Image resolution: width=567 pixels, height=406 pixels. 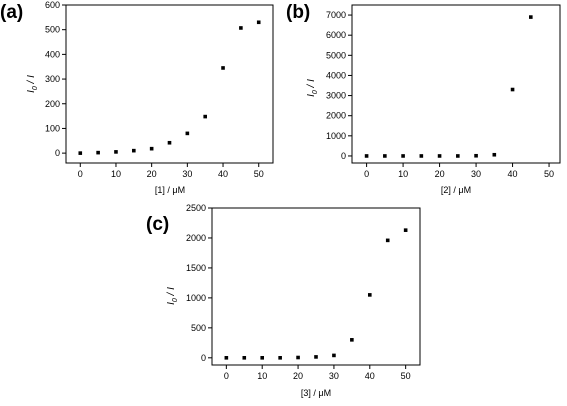 What do you see at coordinates (316, 393) in the screenshot?
I see `x-axis-title-c: [3] / μM` at bounding box center [316, 393].